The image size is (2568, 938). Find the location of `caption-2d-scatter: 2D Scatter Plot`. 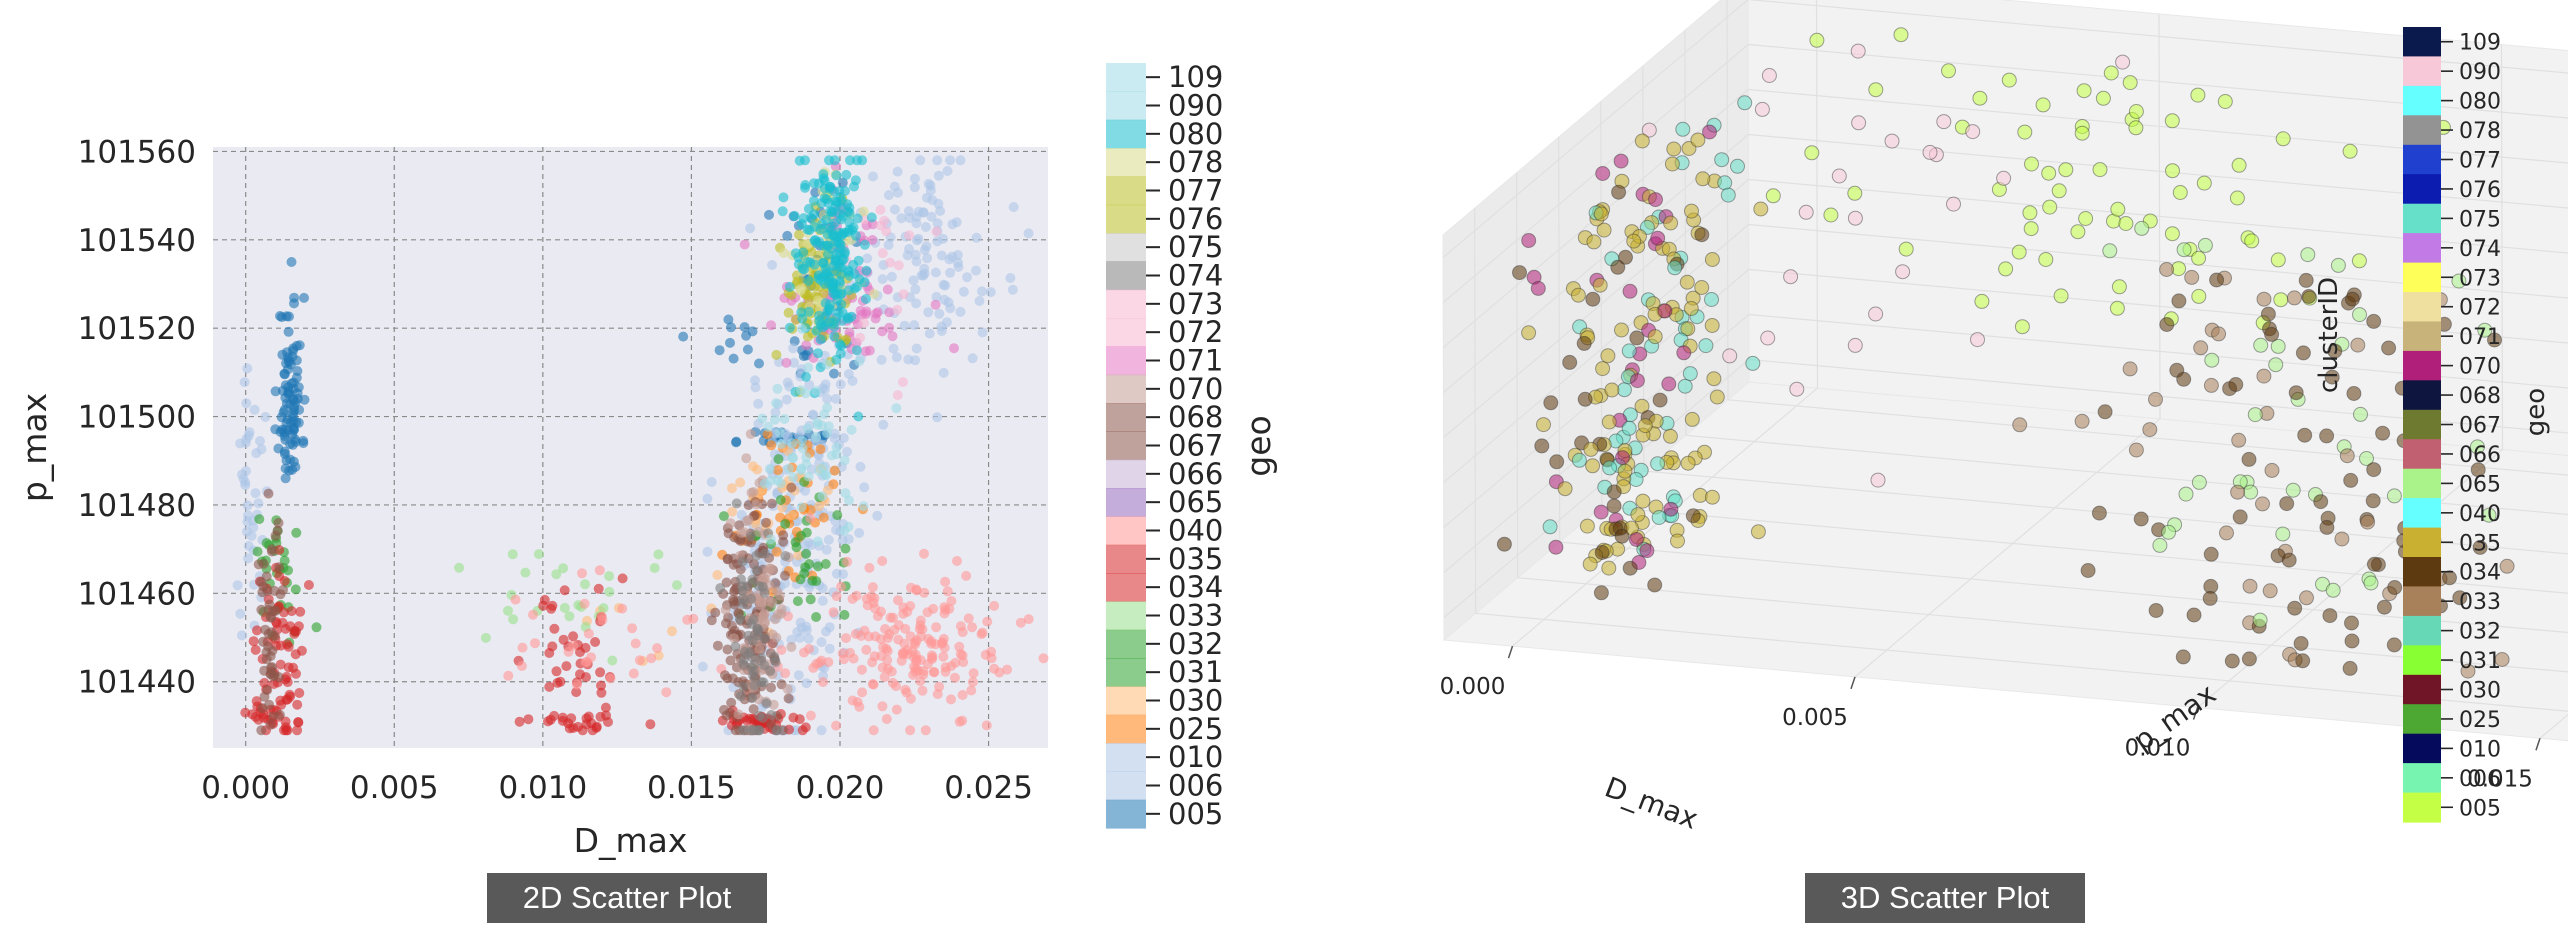

caption-2d-scatter: 2D Scatter Plot is located at coordinates (627, 898).